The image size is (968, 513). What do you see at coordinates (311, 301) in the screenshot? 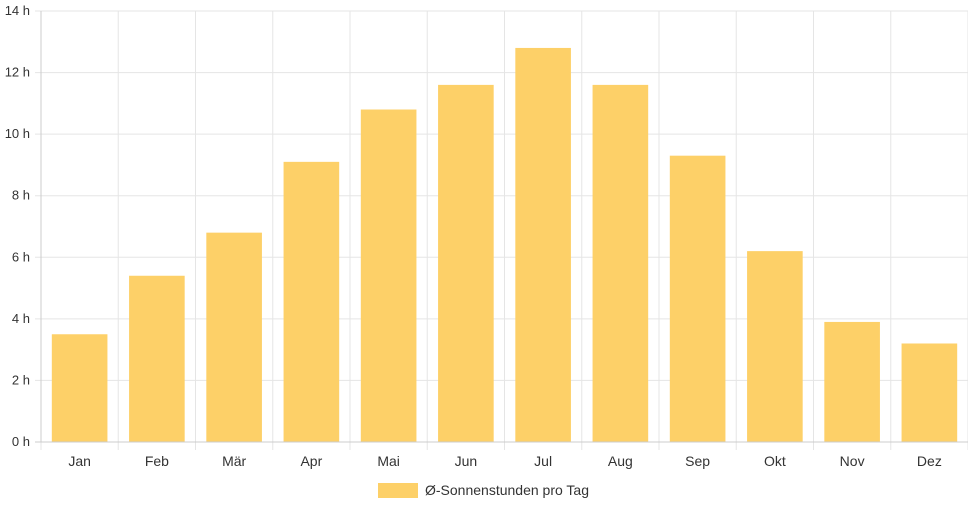
I see `bar-apr` at bounding box center [311, 301].